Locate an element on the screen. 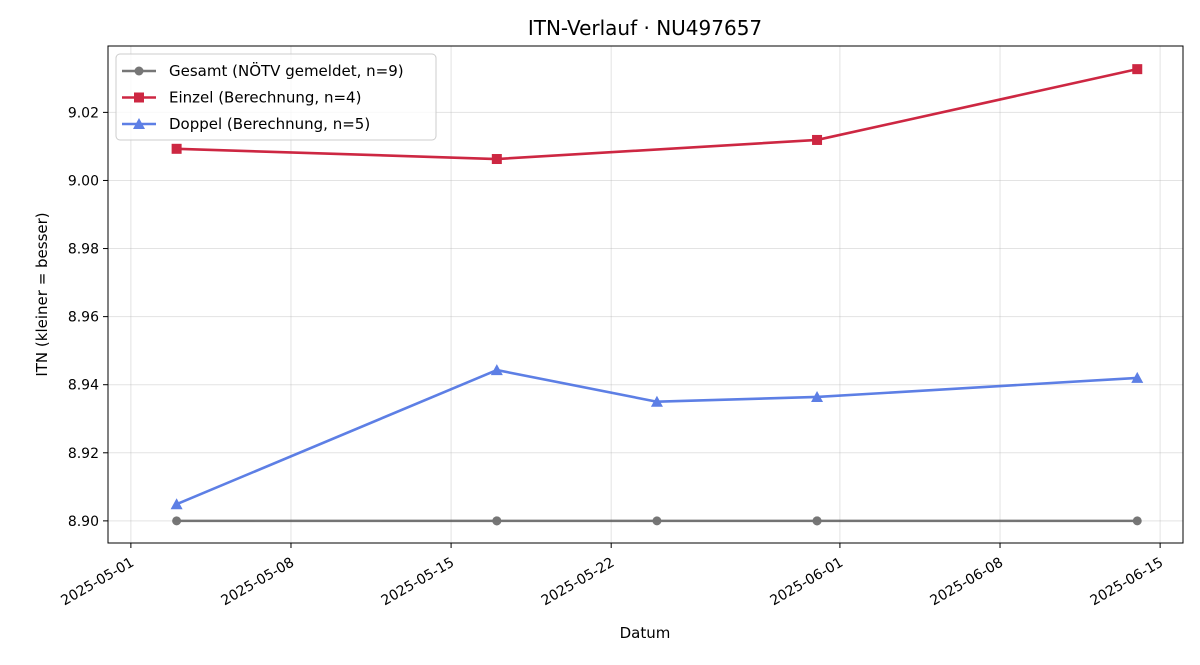  series-line is located at coordinates (657, 114).